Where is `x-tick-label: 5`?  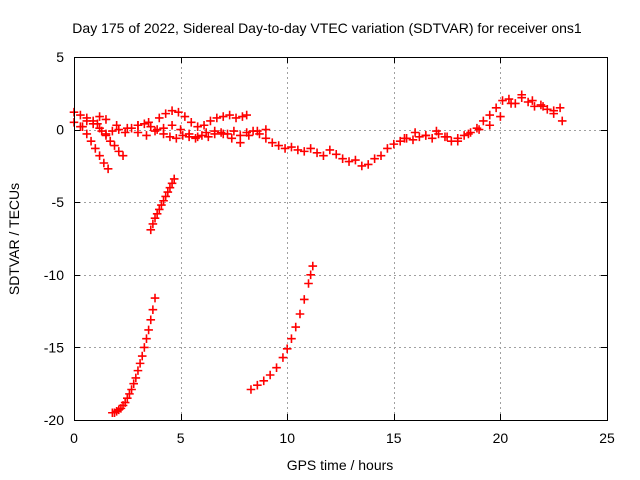
x-tick-label: 5 is located at coordinates (181, 438).